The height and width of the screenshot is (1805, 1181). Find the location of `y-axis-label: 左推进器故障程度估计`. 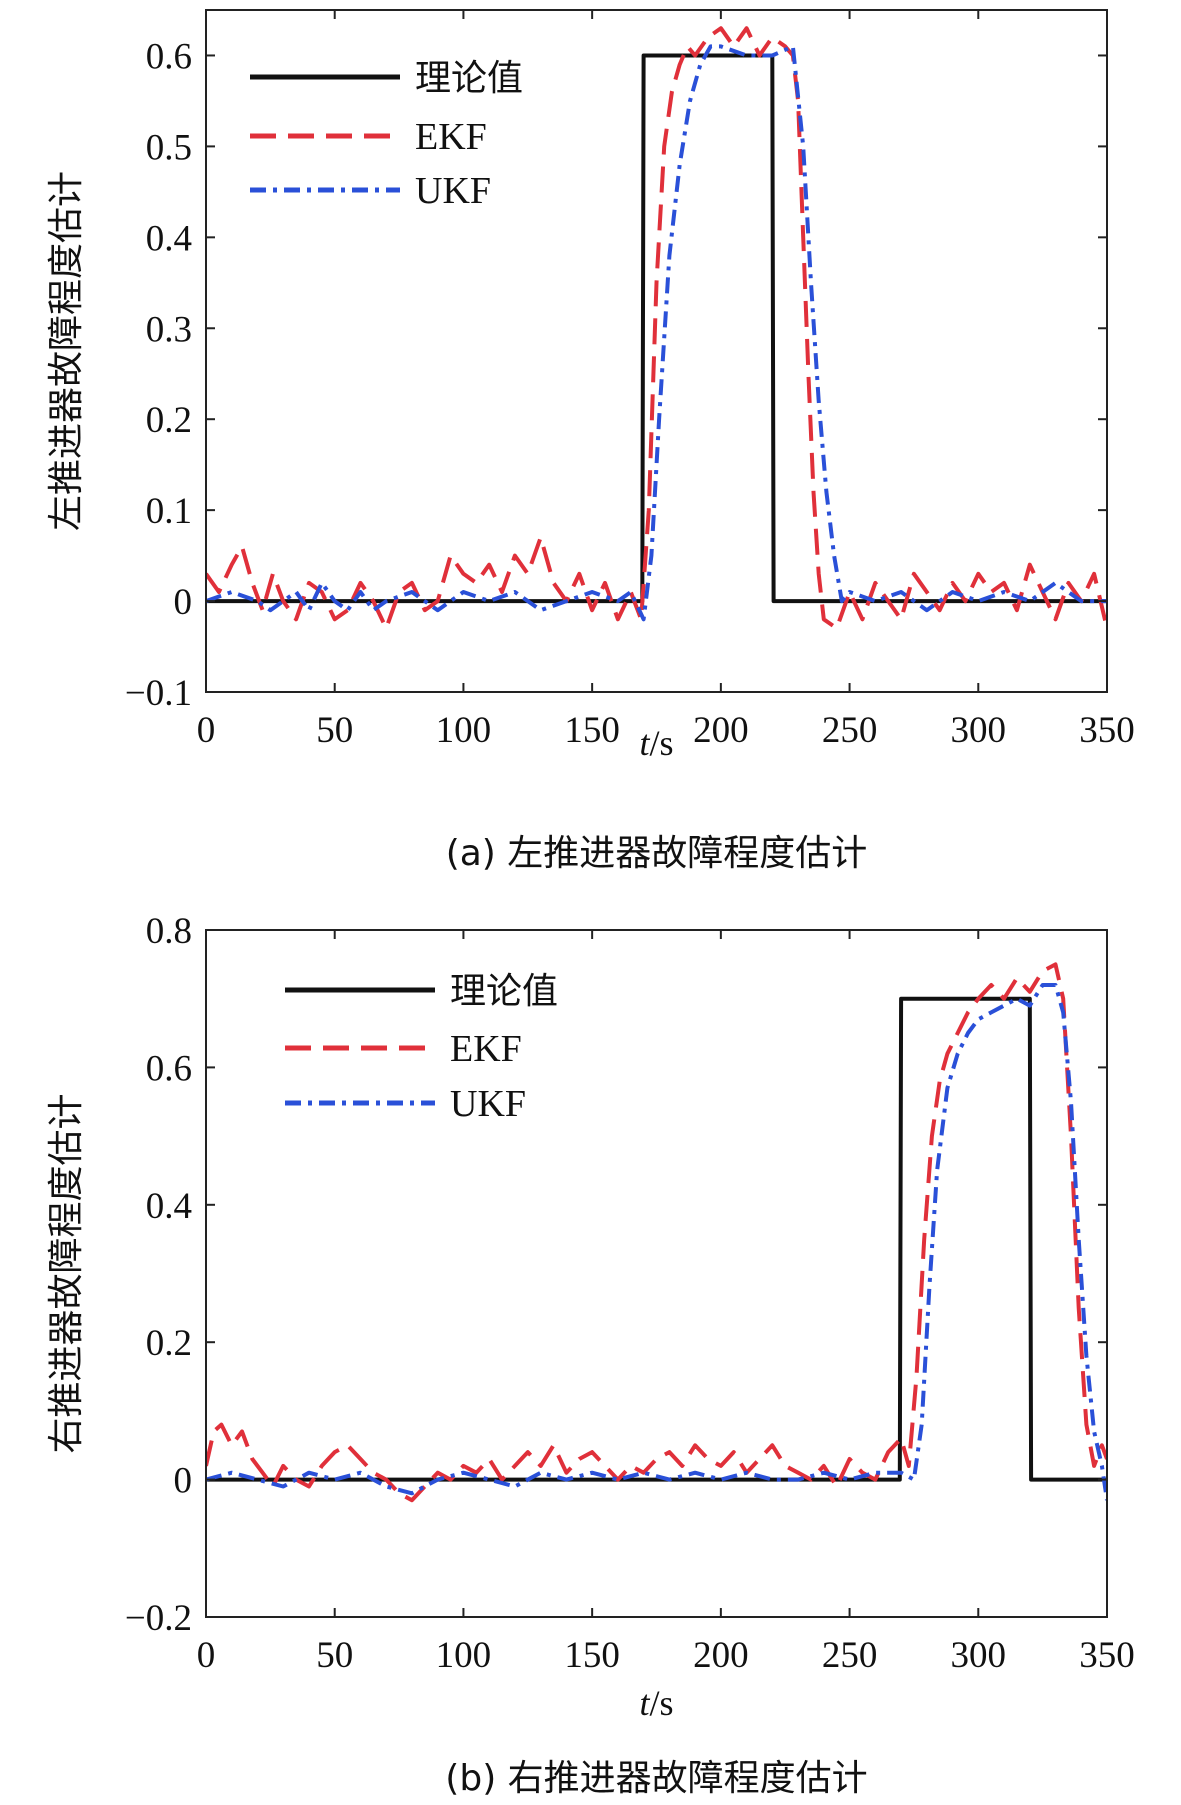

y-axis-label: 左推进器故障程度估计 is located at coordinates (66, 351).